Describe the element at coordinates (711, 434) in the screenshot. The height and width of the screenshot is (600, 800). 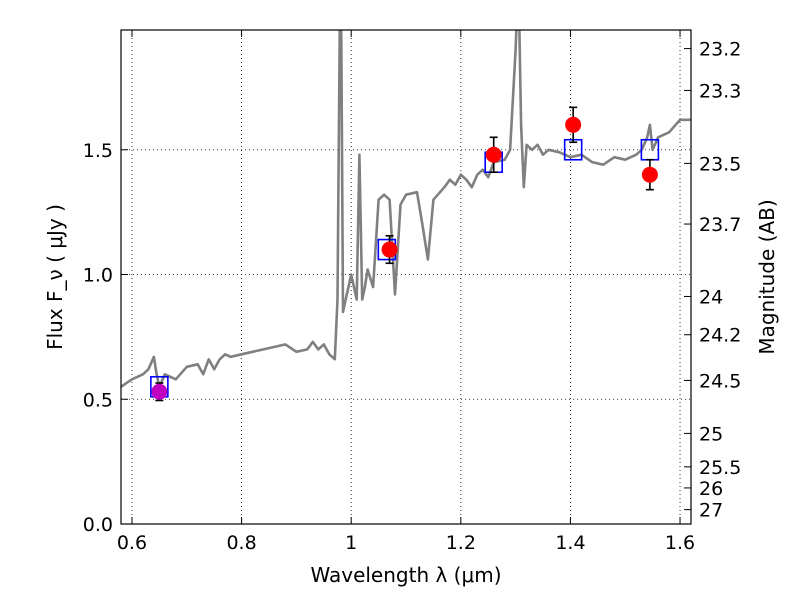
I see `mag-tick-label: 25` at that location.